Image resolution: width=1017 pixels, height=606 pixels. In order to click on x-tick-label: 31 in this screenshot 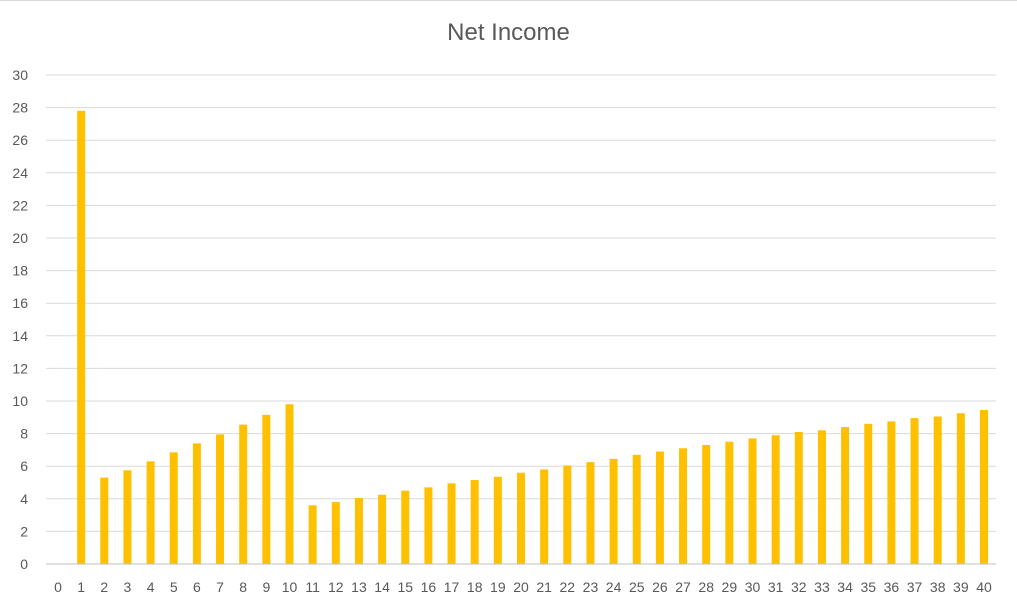, I will do `click(776, 587)`.